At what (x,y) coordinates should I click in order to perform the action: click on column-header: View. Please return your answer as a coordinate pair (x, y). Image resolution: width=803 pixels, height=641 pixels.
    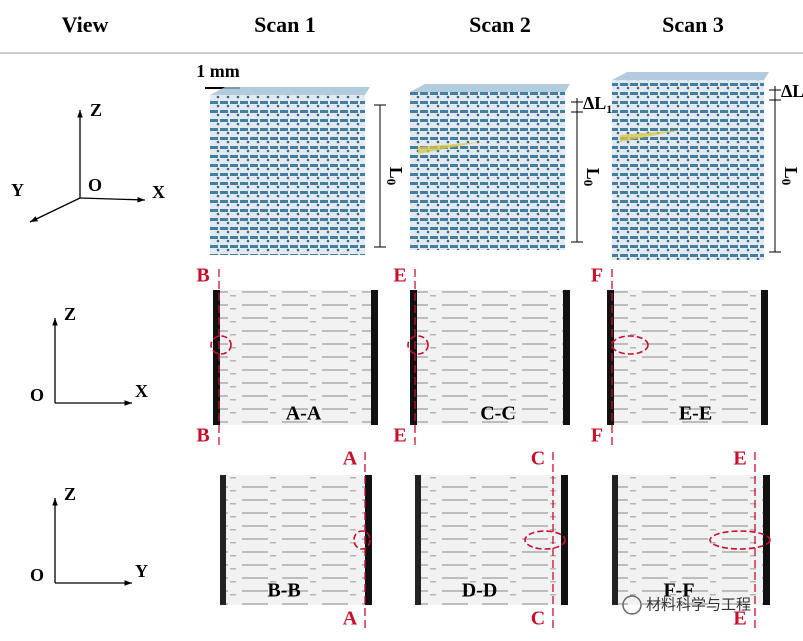
    Looking at the image, I should click on (85, 24).